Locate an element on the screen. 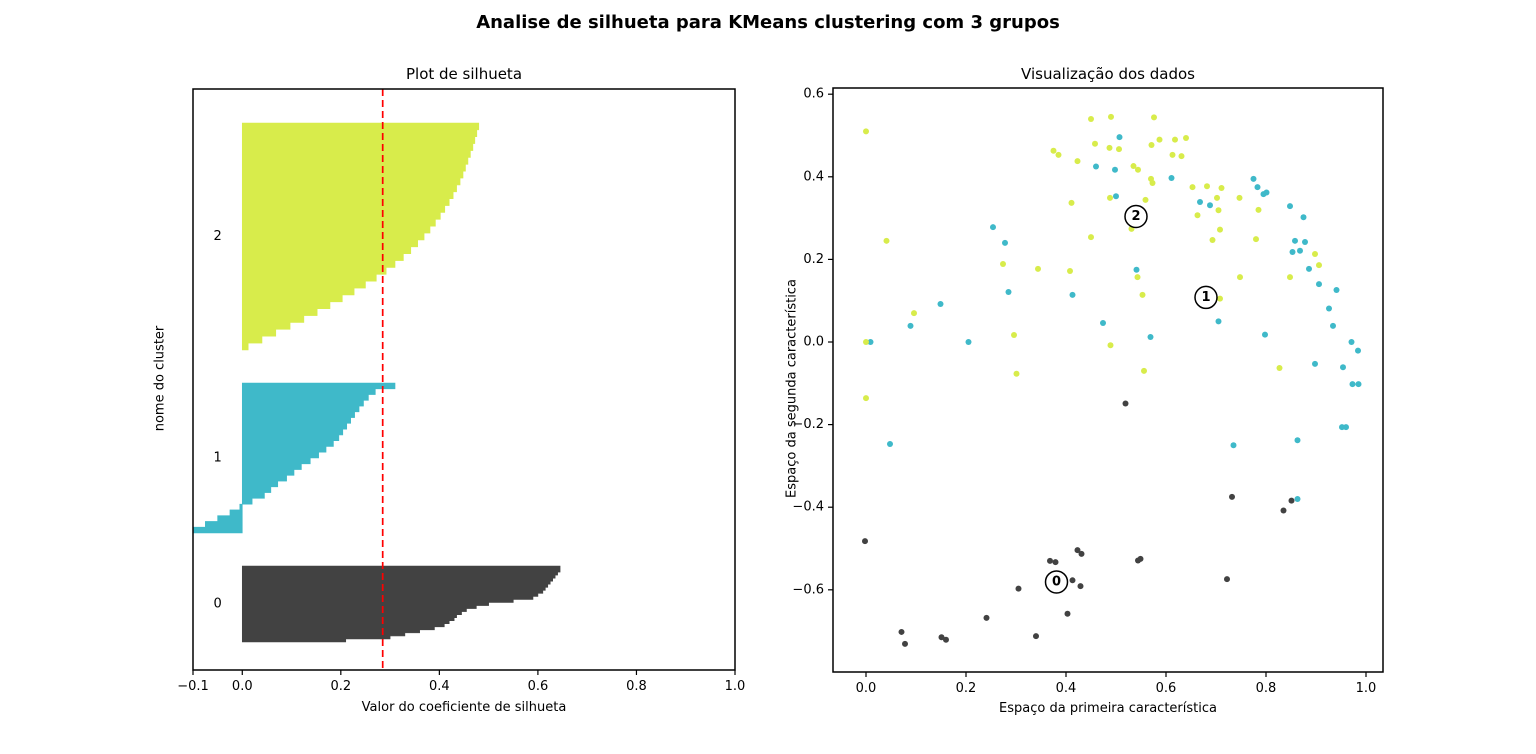  silhouette-x-tick-label: −0.1 is located at coordinates (193, 686).